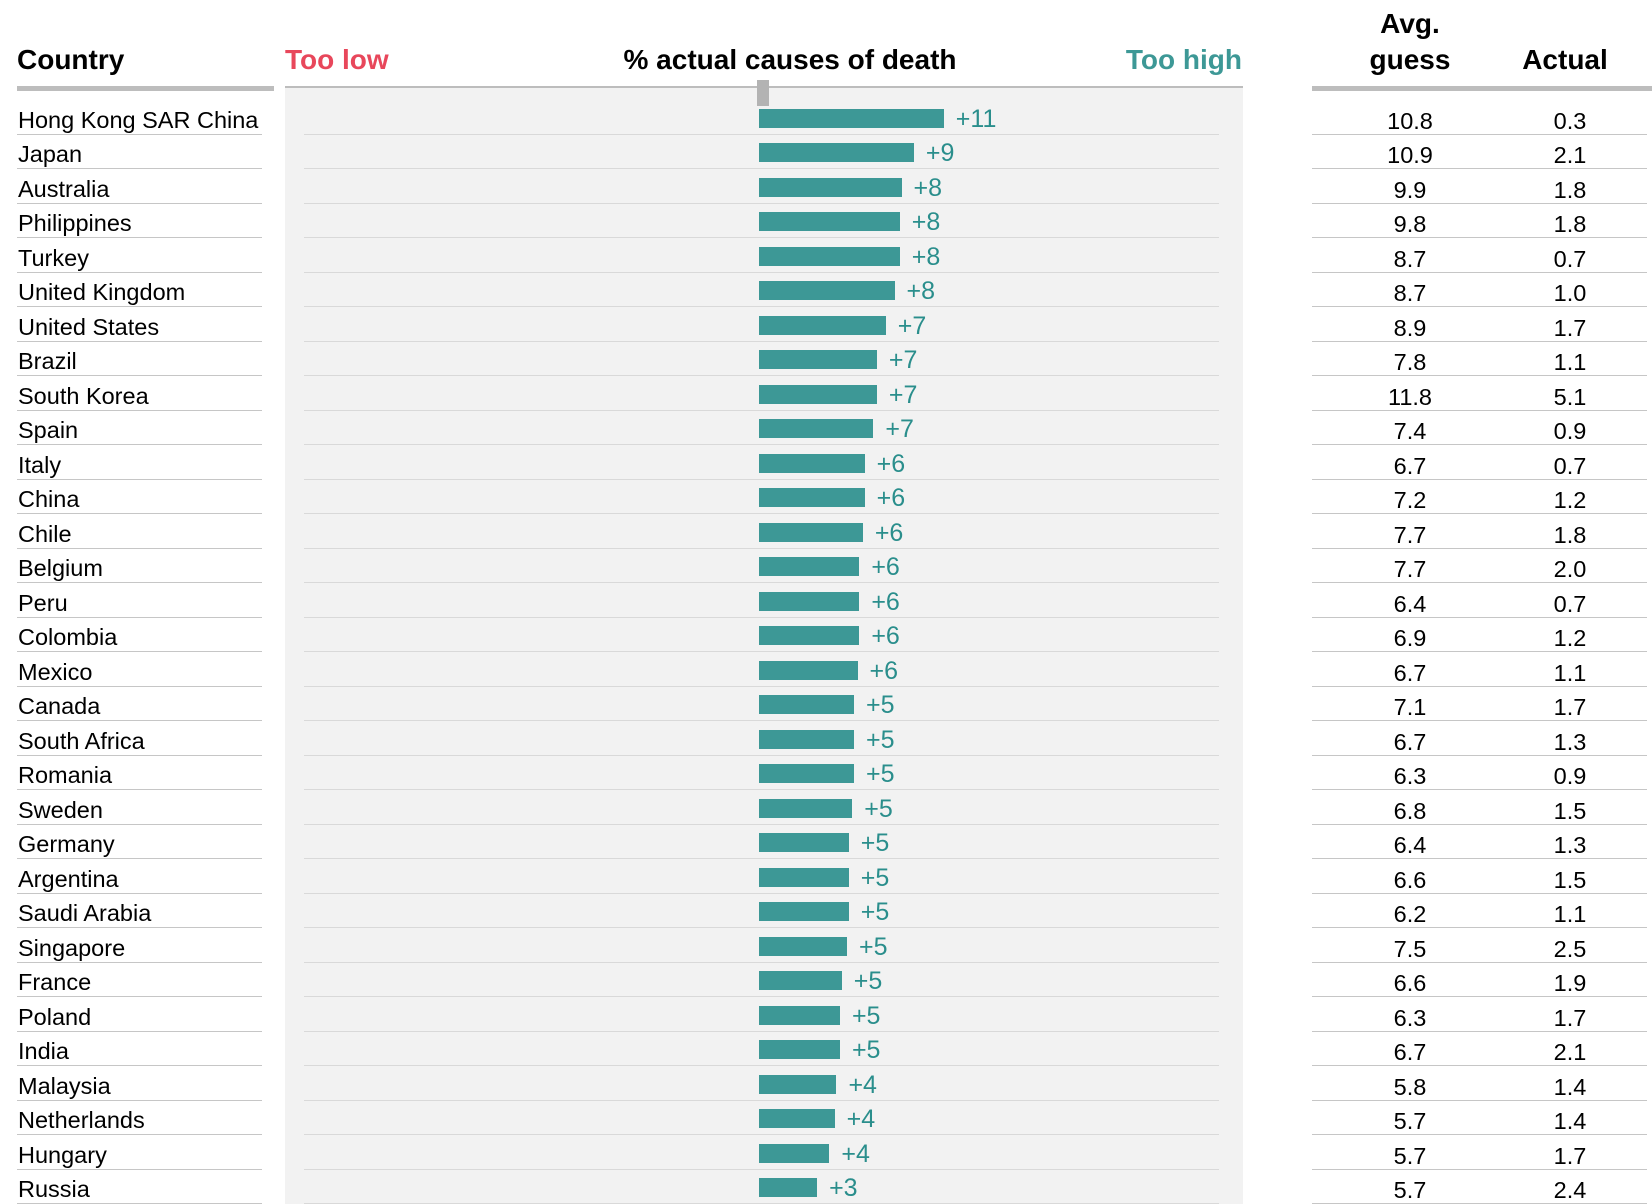  I want to click on country-label: Romania, so click(65, 775).